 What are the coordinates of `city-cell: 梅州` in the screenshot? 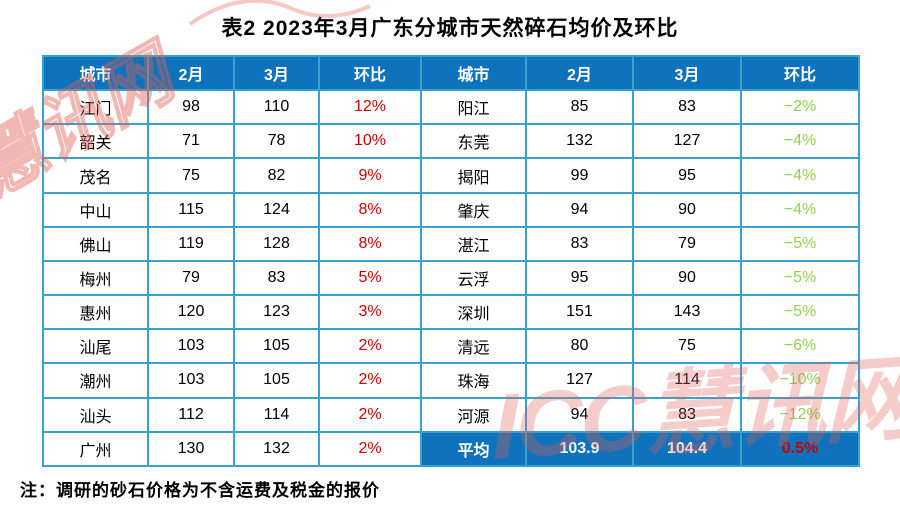 It's located at (95, 278).